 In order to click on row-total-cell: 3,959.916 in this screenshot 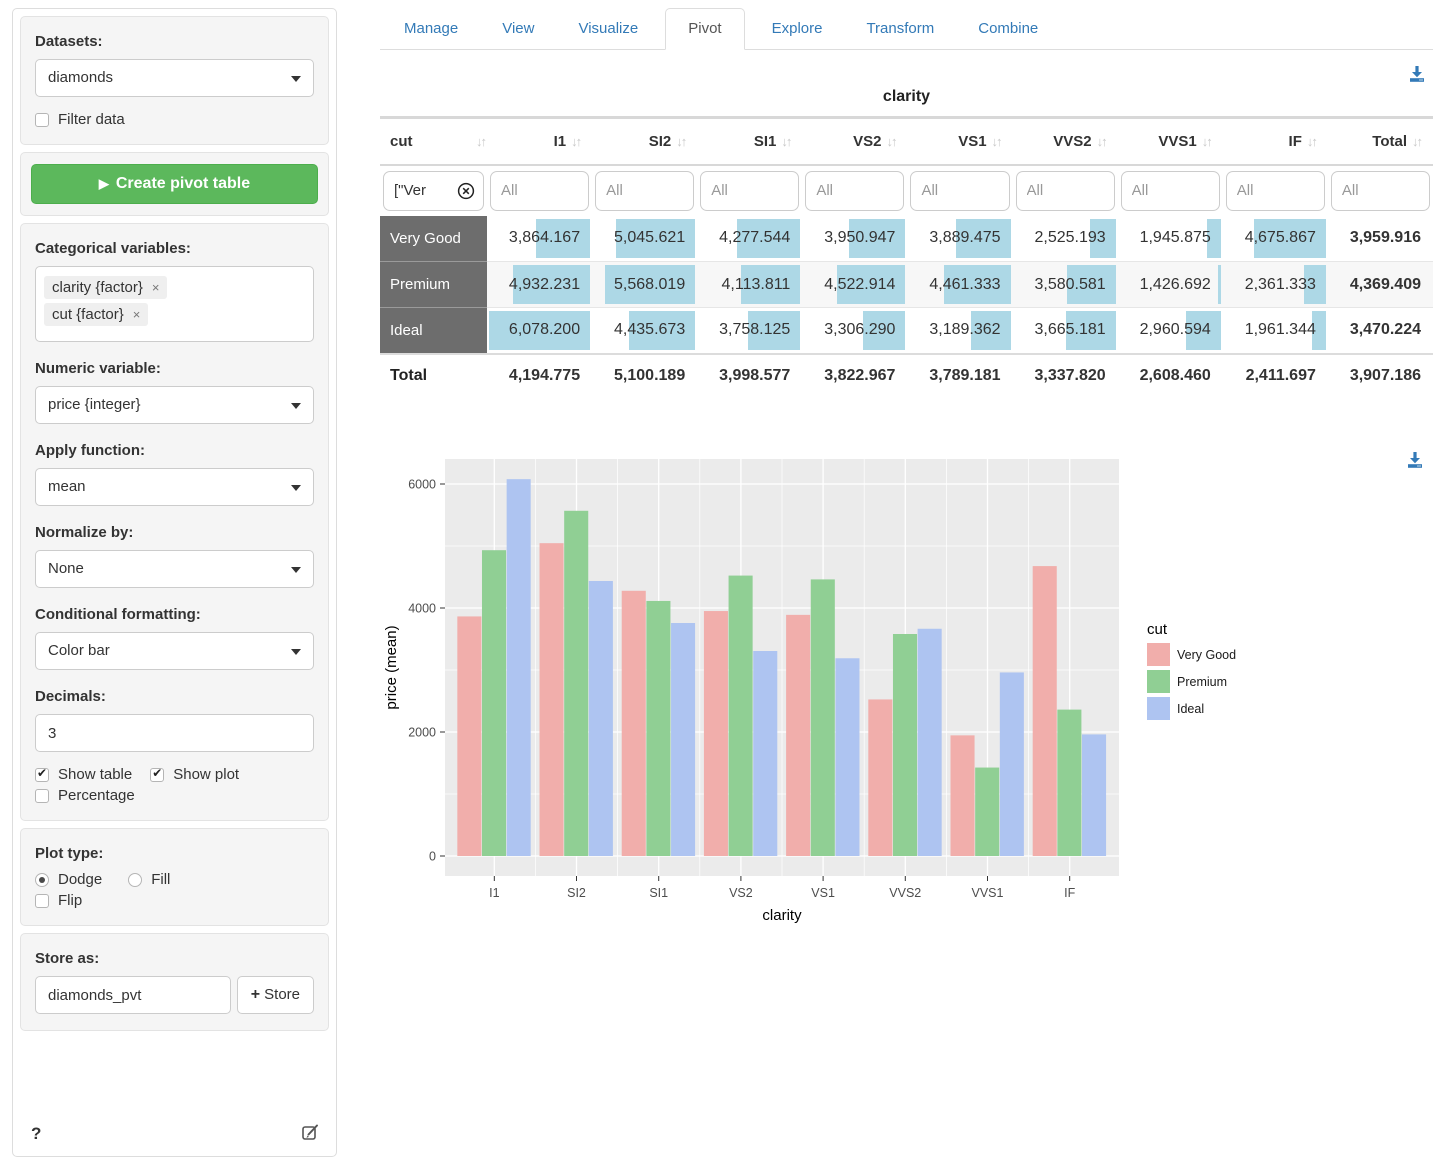, I will do `click(1385, 238)`.